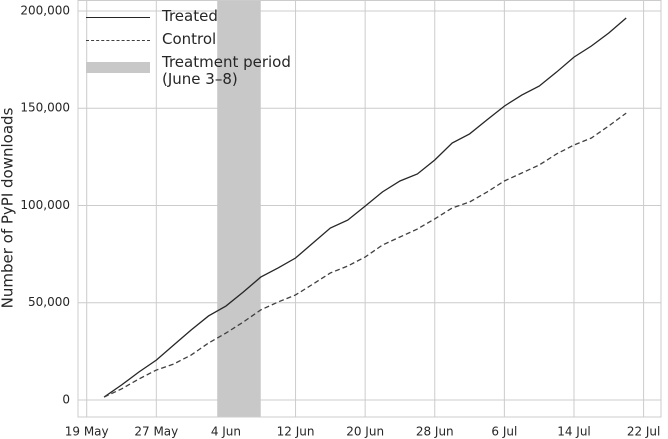  I want to click on x-tick-label: 14 Jul, so click(574, 432).